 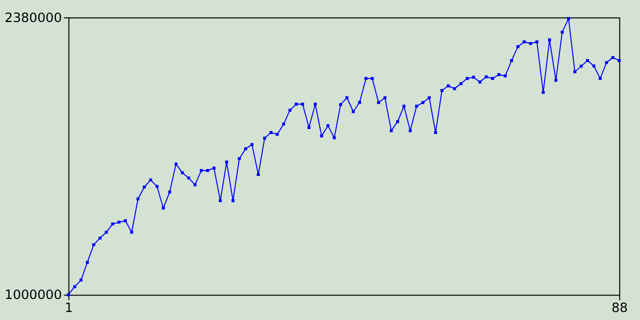 What do you see at coordinates (33, 296) in the screenshot?
I see `y-tick-label: 1000000` at bounding box center [33, 296].